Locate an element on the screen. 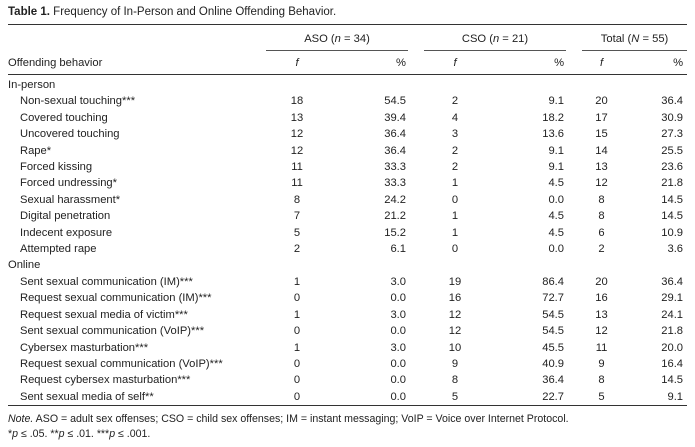  total-f-cell: 17 is located at coordinates (601, 117).